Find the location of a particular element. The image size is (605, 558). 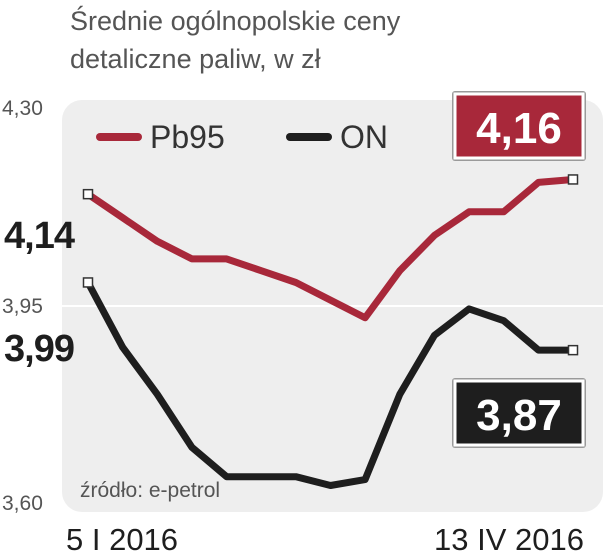

end-value-box-on is located at coordinates (519, 413).